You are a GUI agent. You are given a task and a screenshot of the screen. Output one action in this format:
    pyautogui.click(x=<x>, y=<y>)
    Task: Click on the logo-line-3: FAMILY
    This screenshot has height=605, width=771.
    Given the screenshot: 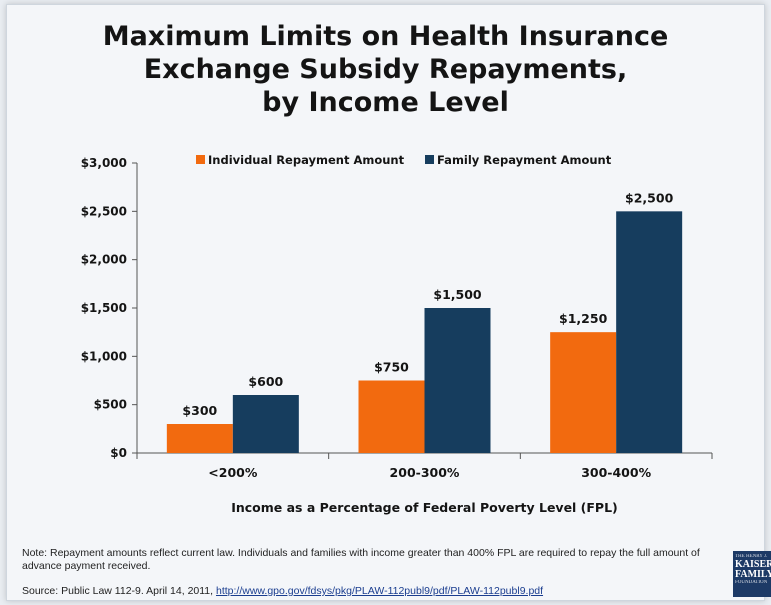 What is the action you would take?
    pyautogui.click(x=753, y=574)
    